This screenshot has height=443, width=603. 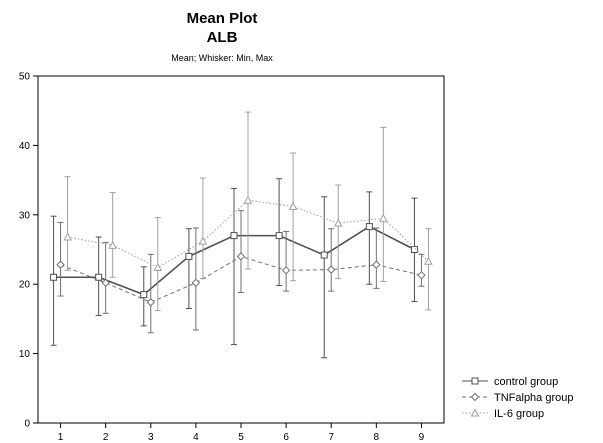 What do you see at coordinates (534, 398) in the screenshot?
I see `legend-label: TNFalpha group` at bounding box center [534, 398].